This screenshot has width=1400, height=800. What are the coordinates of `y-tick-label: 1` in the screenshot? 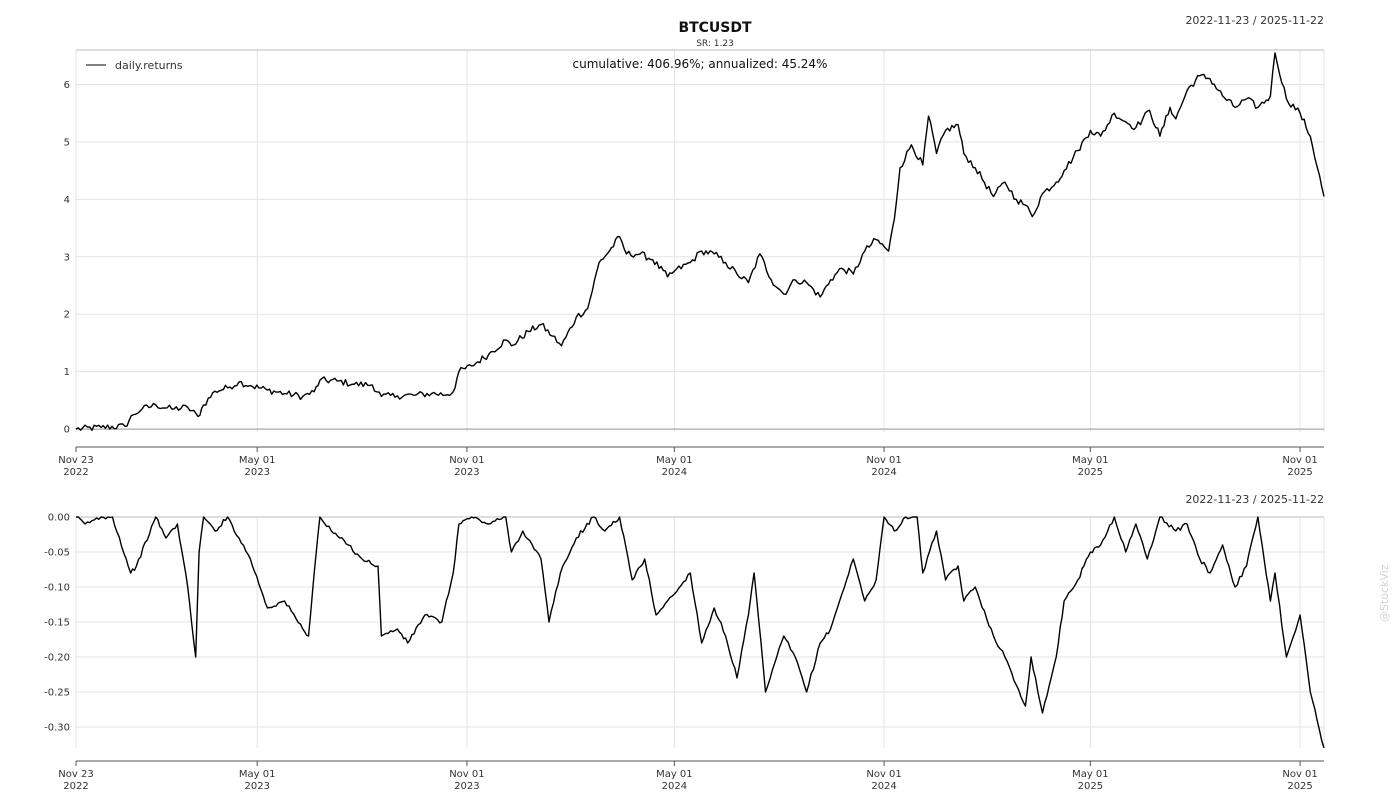 It's located at (67, 372).